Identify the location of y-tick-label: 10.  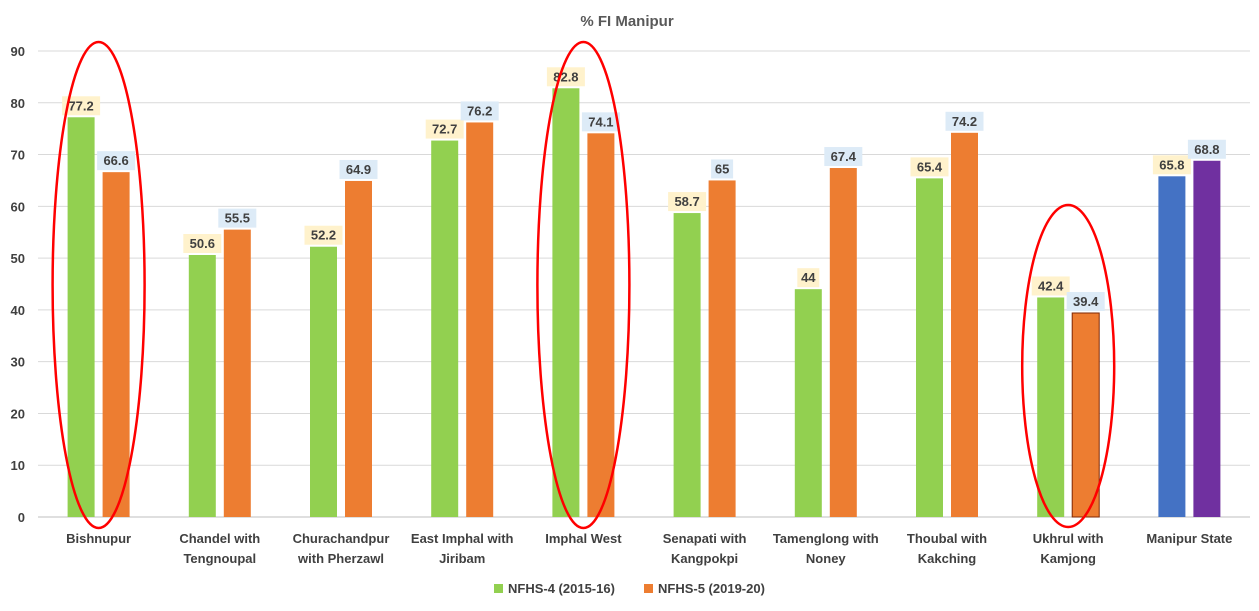
(18, 465).